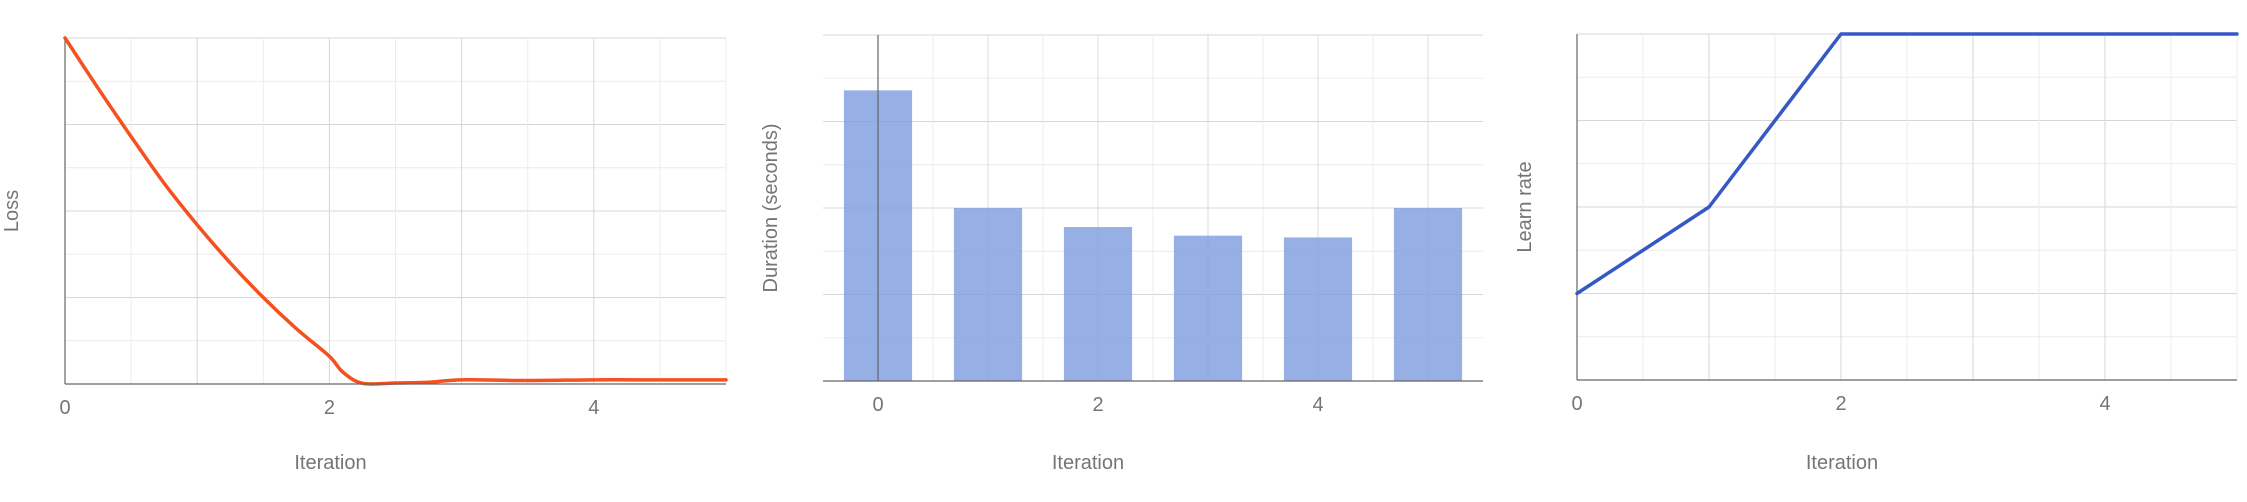 The image size is (2247, 502). Describe the element at coordinates (771, 208) in the screenshot. I see `y-axis-label: Duration (seconds)` at that location.